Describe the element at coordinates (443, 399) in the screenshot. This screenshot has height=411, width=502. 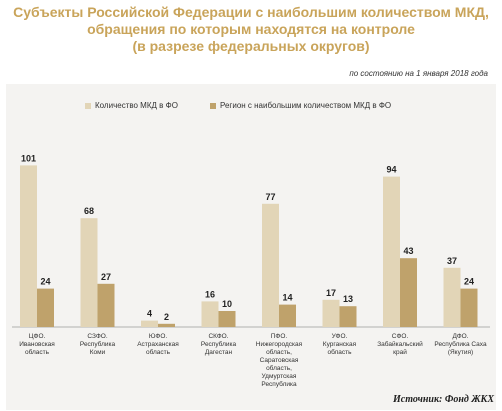
I see `source-note: Источник: Фонд ЖКХ` at that location.